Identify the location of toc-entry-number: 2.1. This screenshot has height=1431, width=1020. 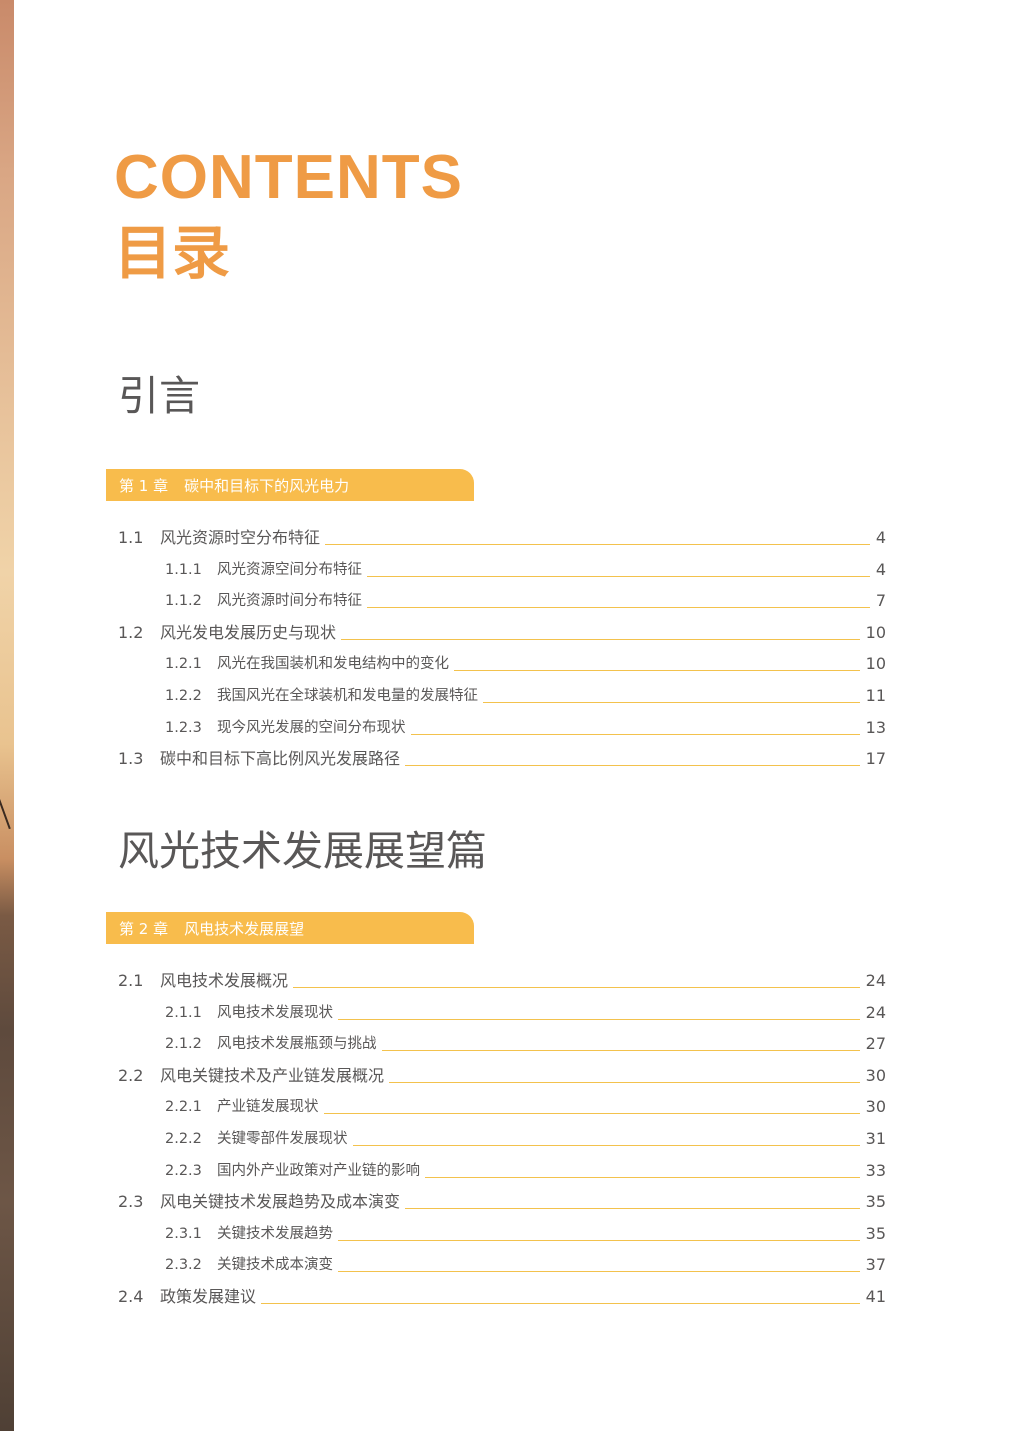
(131, 980).